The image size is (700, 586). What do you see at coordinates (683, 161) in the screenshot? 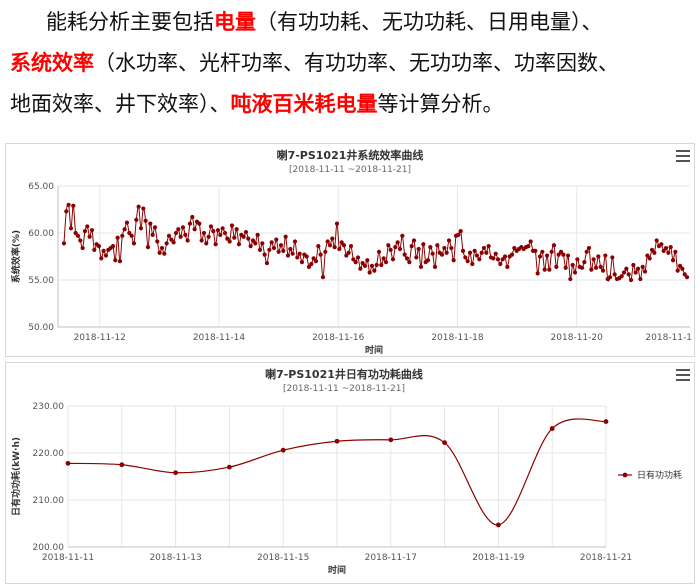
I see `hamburger-menu-icon` at bounding box center [683, 161].